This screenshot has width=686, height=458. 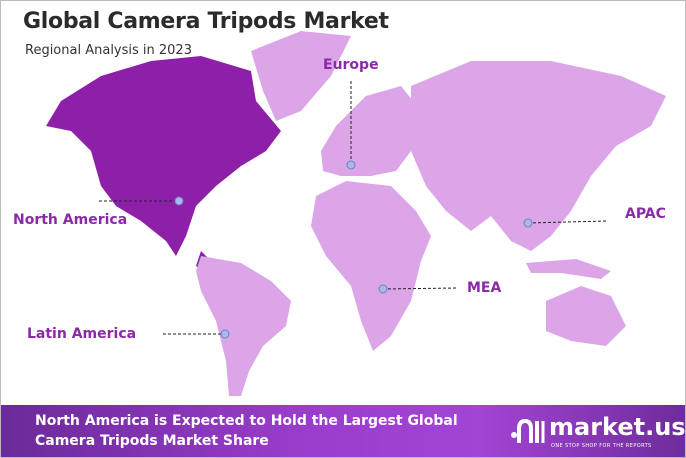 What do you see at coordinates (528, 223) in the screenshot?
I see `apac-marker` at bounding box center [528, 223].